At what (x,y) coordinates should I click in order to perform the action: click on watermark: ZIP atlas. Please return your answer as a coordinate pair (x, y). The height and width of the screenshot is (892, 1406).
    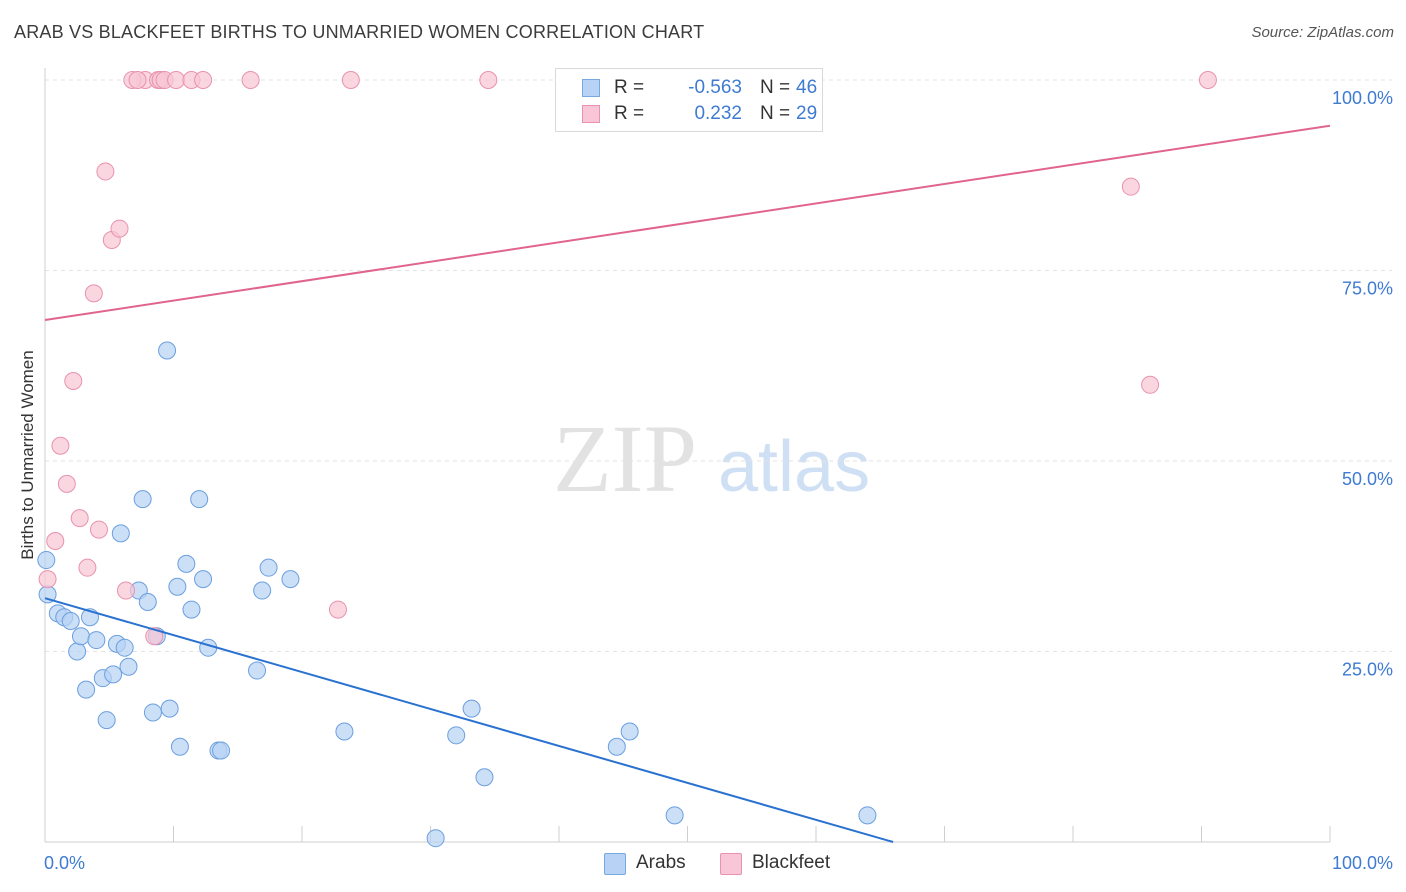
    Looking at the image, I should click on (711, 458).